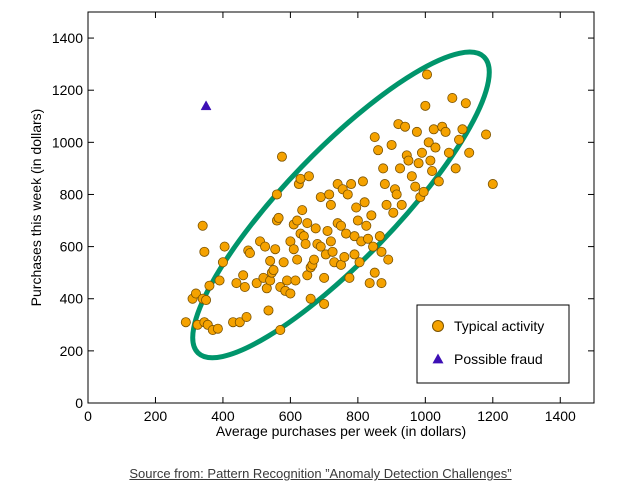 The height and width of the screenshot is (494, 641). Describe the element at coordinates (72, 299) in the screenshot. I see `y-tick-label: 400` at that location.